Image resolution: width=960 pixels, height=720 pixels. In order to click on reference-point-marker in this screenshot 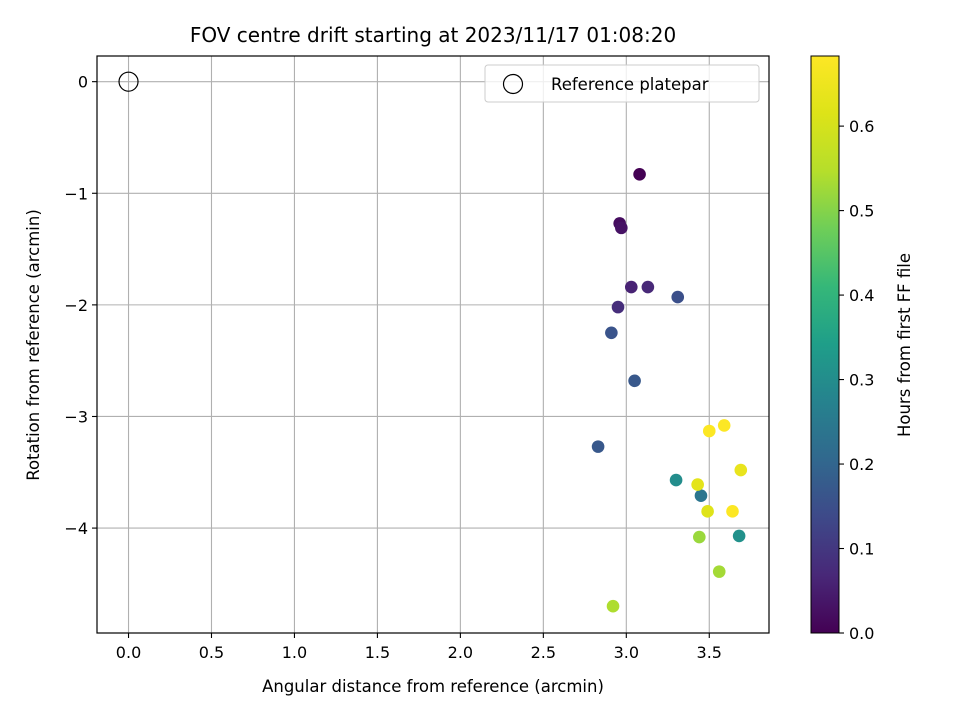, I will do `click(128, 81)`.